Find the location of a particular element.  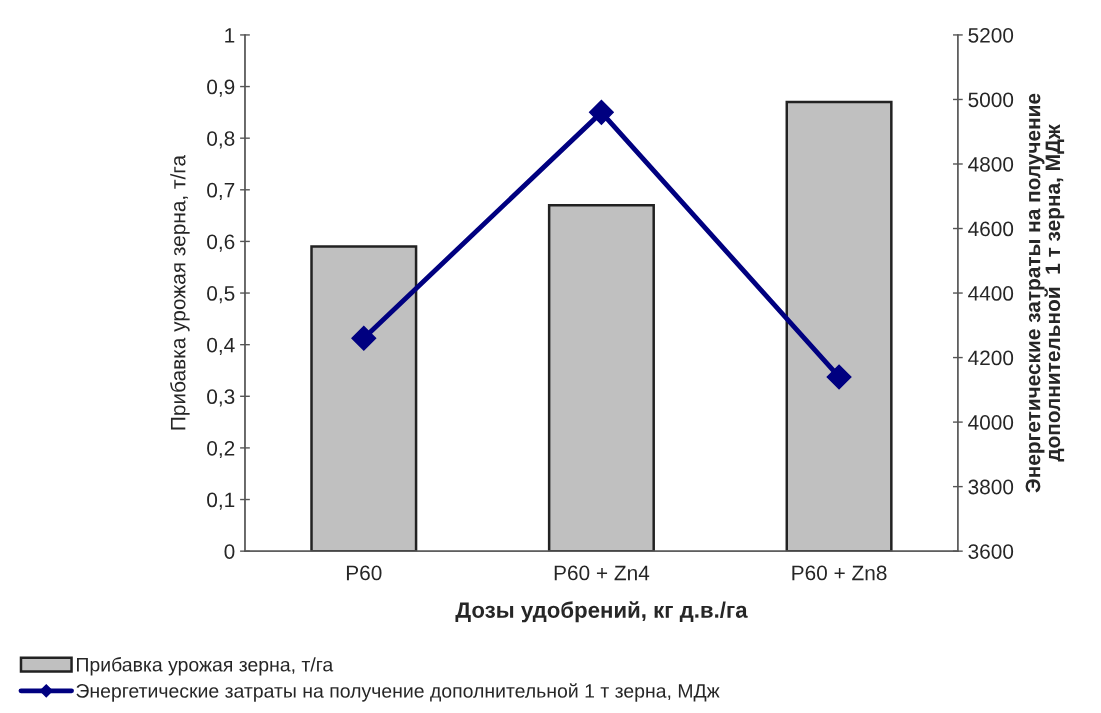

y-tick-label: 0 is located at coordinates (229, 551).